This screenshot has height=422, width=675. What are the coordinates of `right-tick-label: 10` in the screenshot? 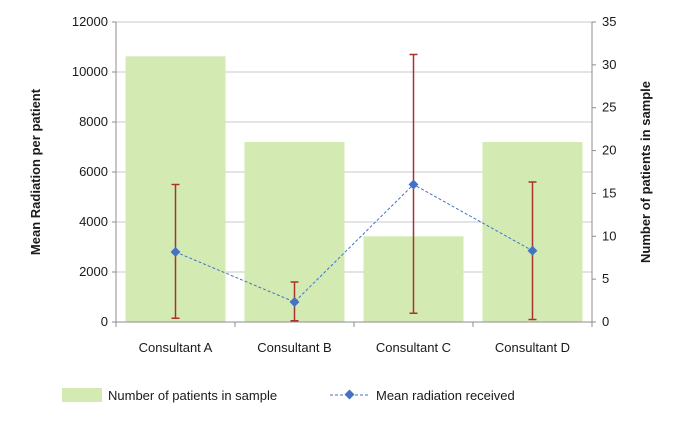 It's located at (609, 235).